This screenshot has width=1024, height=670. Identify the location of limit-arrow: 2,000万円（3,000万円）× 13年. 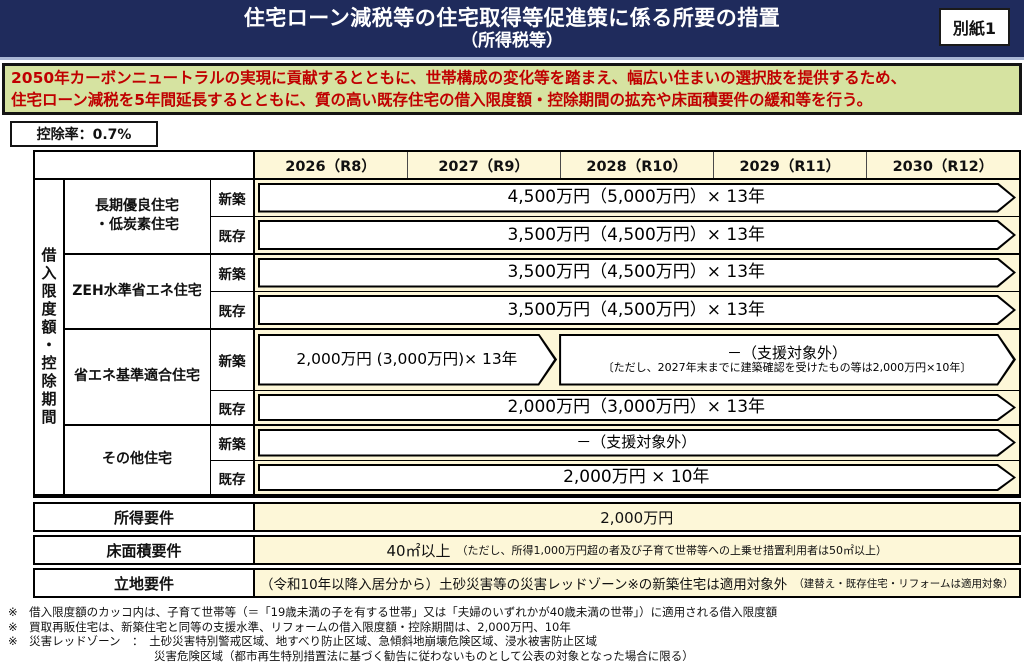
(637, 407).